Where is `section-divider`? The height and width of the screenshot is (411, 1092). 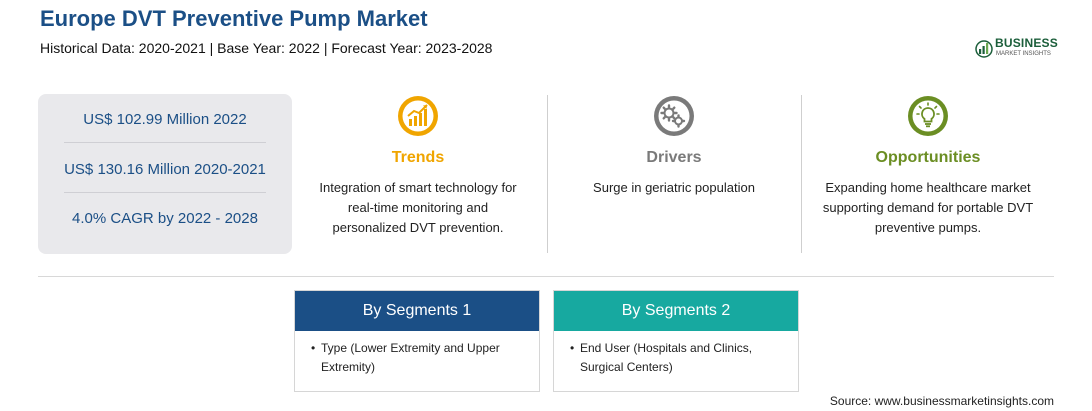 section-divider is located at coordinates (546, 276).